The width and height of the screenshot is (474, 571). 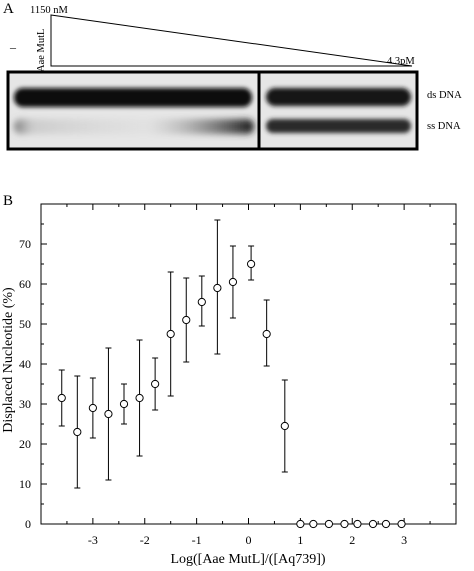 I want to click on y-tick-label: 50, so click(x=25, y=324).